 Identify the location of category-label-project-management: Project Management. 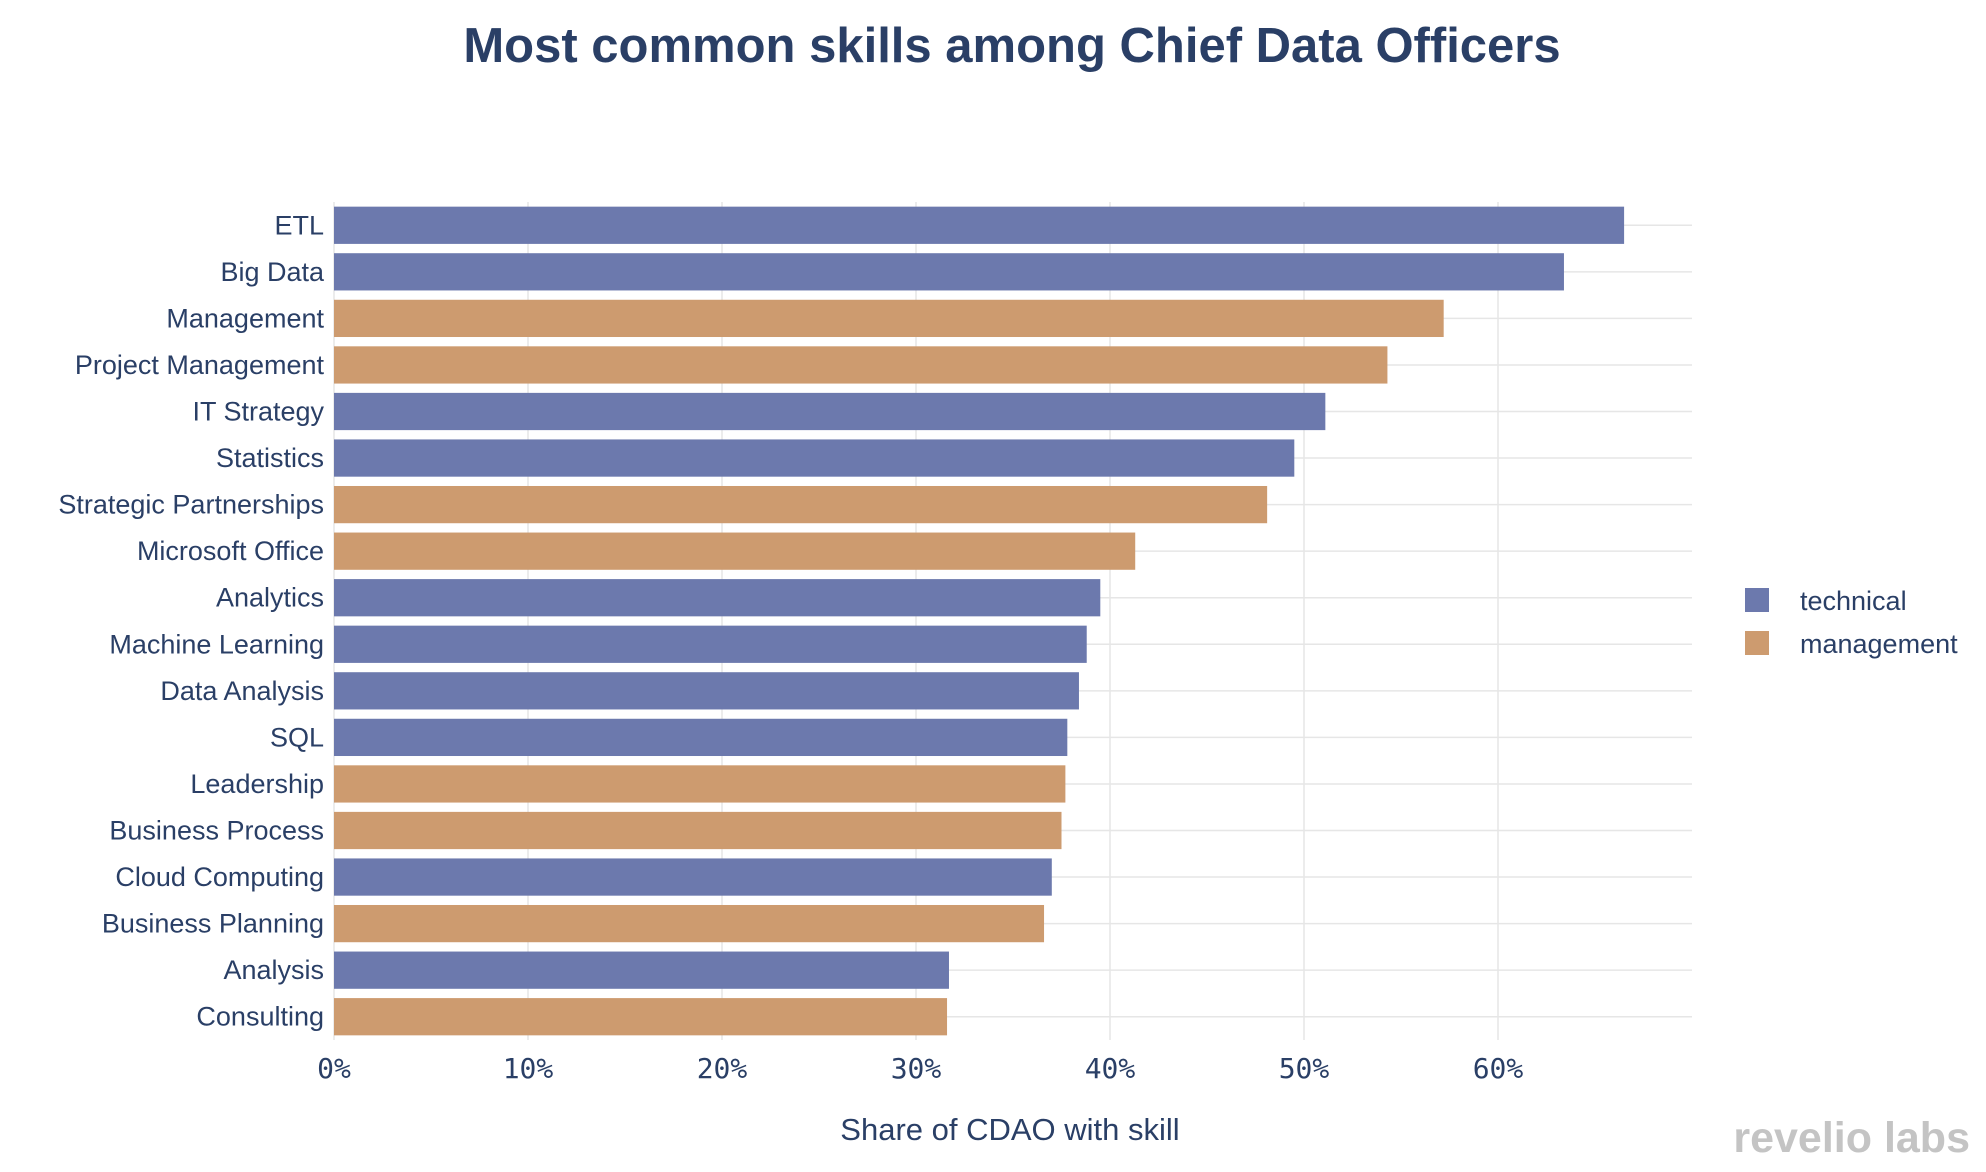
(200, 365).